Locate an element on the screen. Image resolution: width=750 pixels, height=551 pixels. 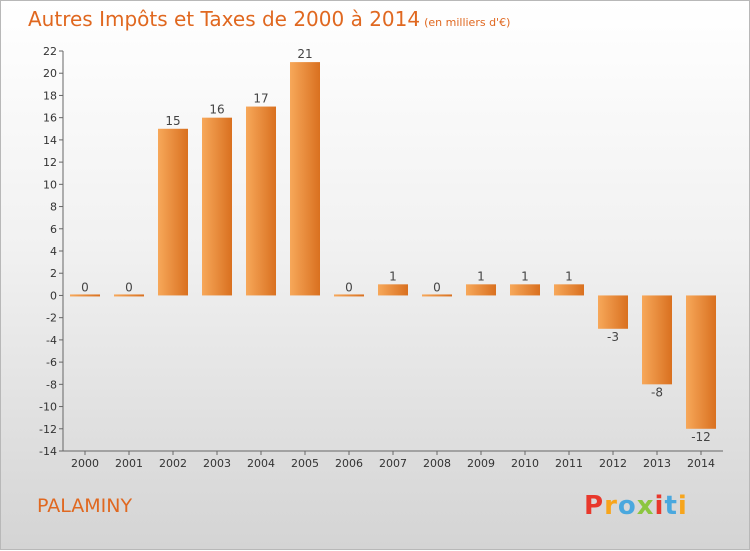
brand-letter: r is located at coordinates (611, 506).